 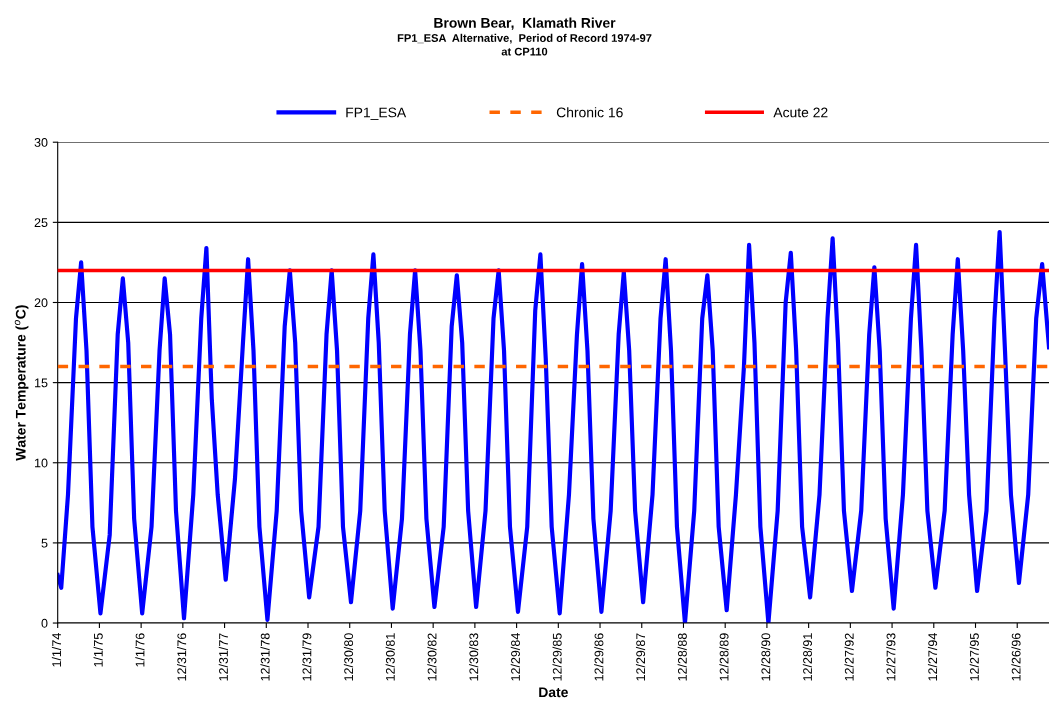 I want to click on x-tick-label: 12/29/85, so click(x=557, y=657).